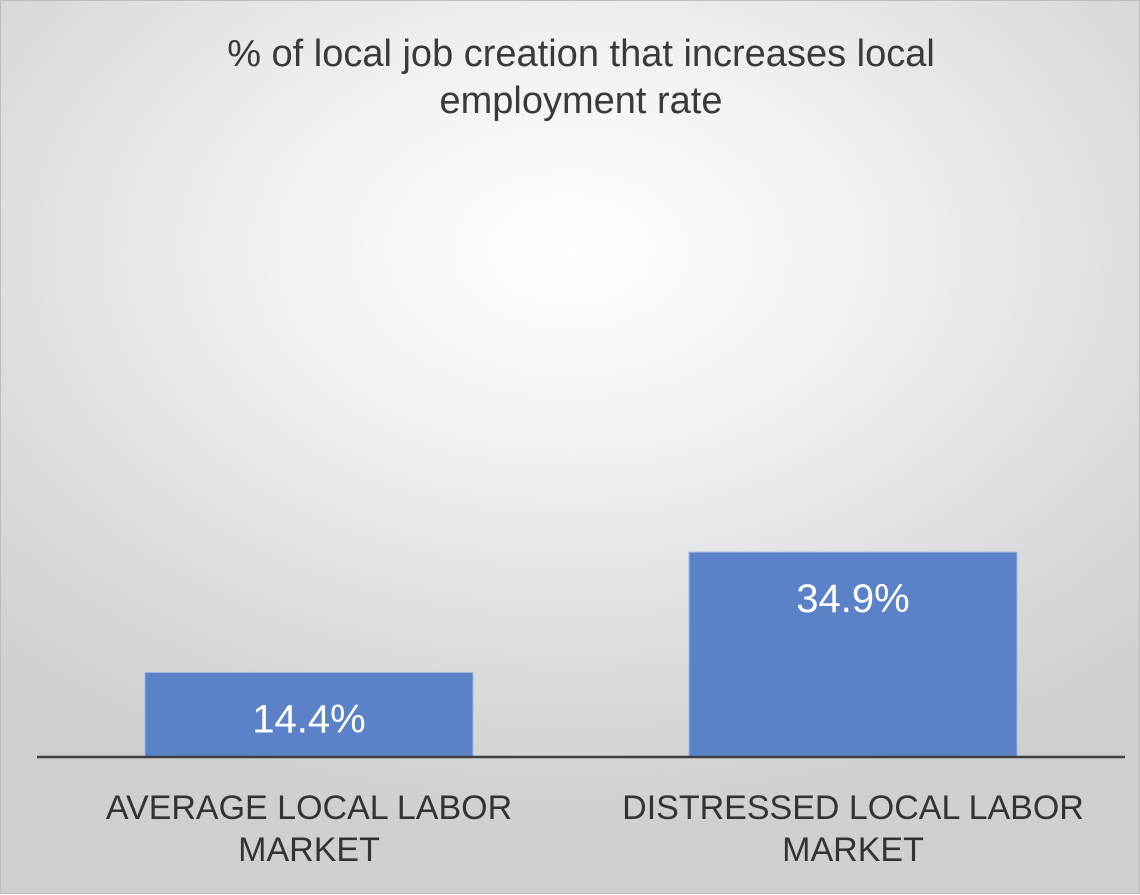 This screenshot has height=895, width=1140. What do you see at coordinates (853, 829) in the screenshot?
I see `x-tick-label-2: DISTRESSED LOCAL LABOR MARKET` at bounding box center [853, 829].